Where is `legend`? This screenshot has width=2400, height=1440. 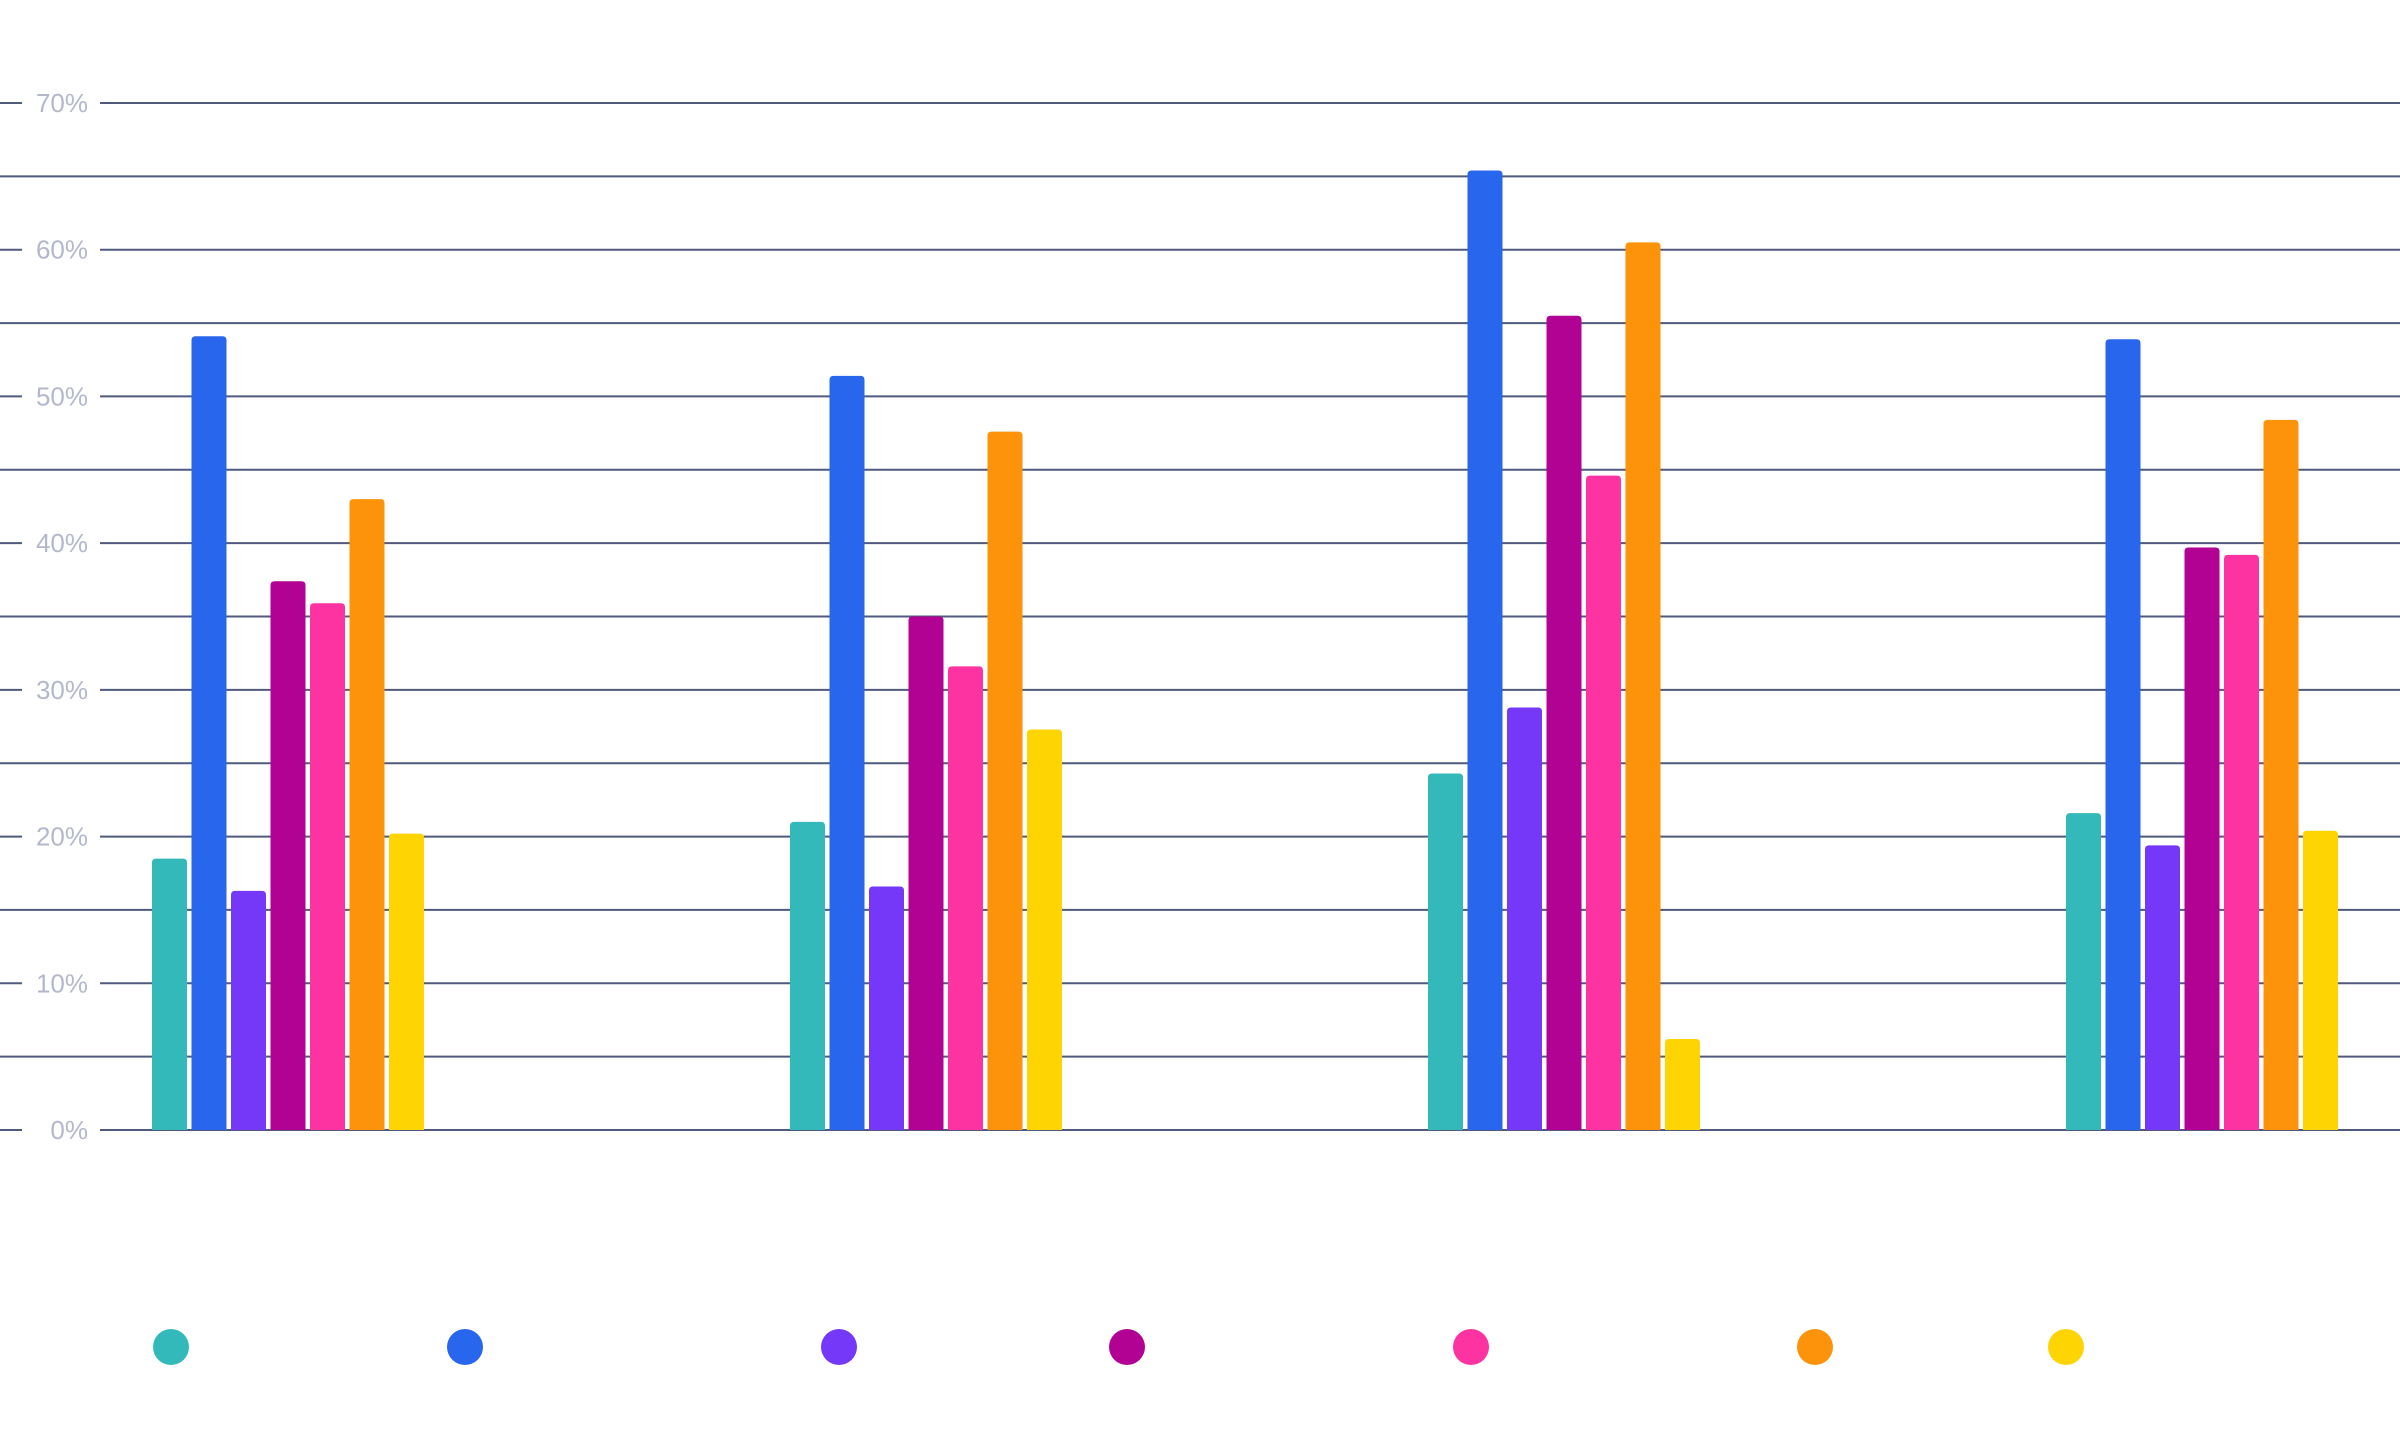
legend is located at coordinates (1118, 1347).